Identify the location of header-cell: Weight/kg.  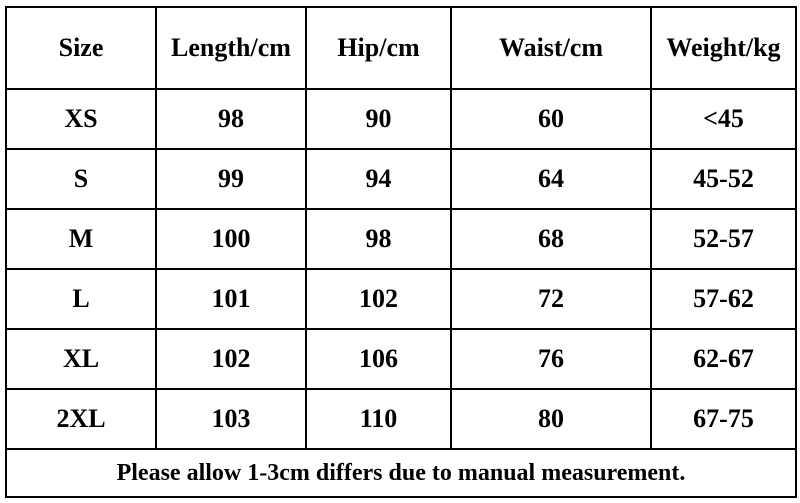
(723, 48).